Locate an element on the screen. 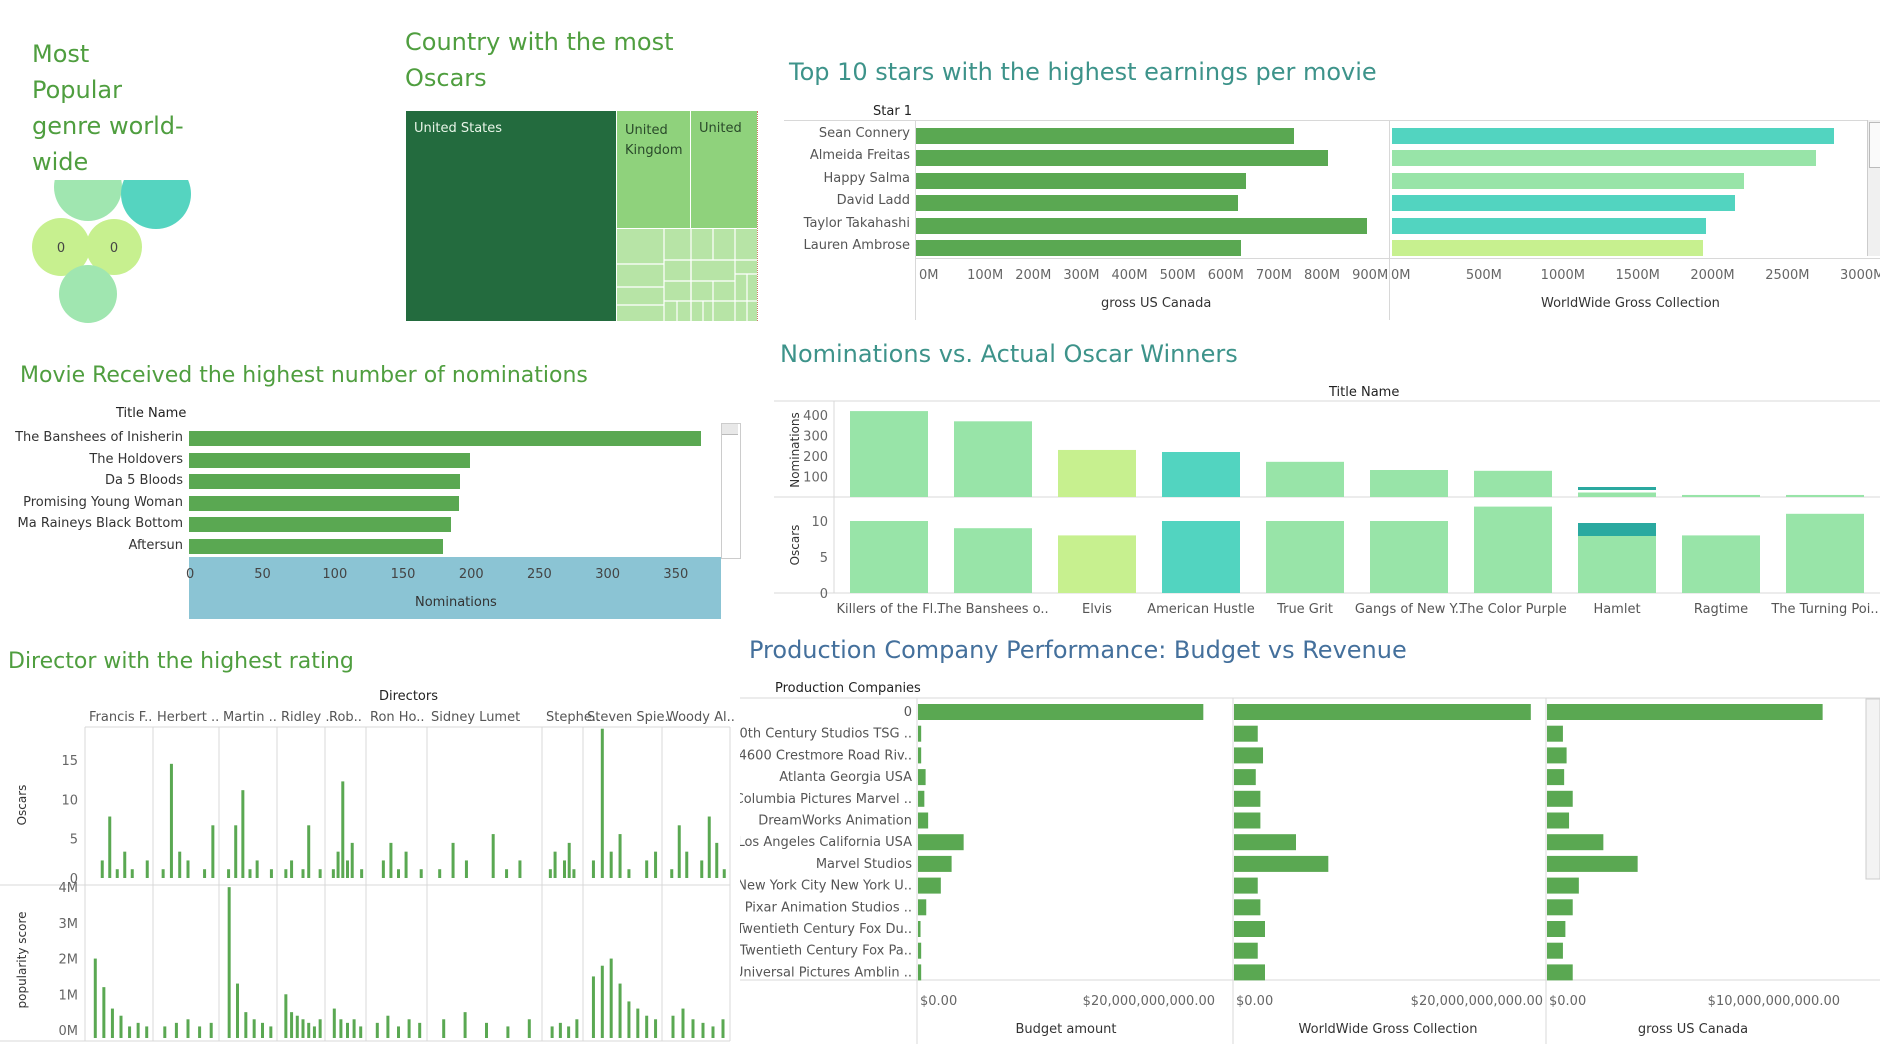  nvo-category-label: The Turning Poi.. is located at coordinates (1824, 609).